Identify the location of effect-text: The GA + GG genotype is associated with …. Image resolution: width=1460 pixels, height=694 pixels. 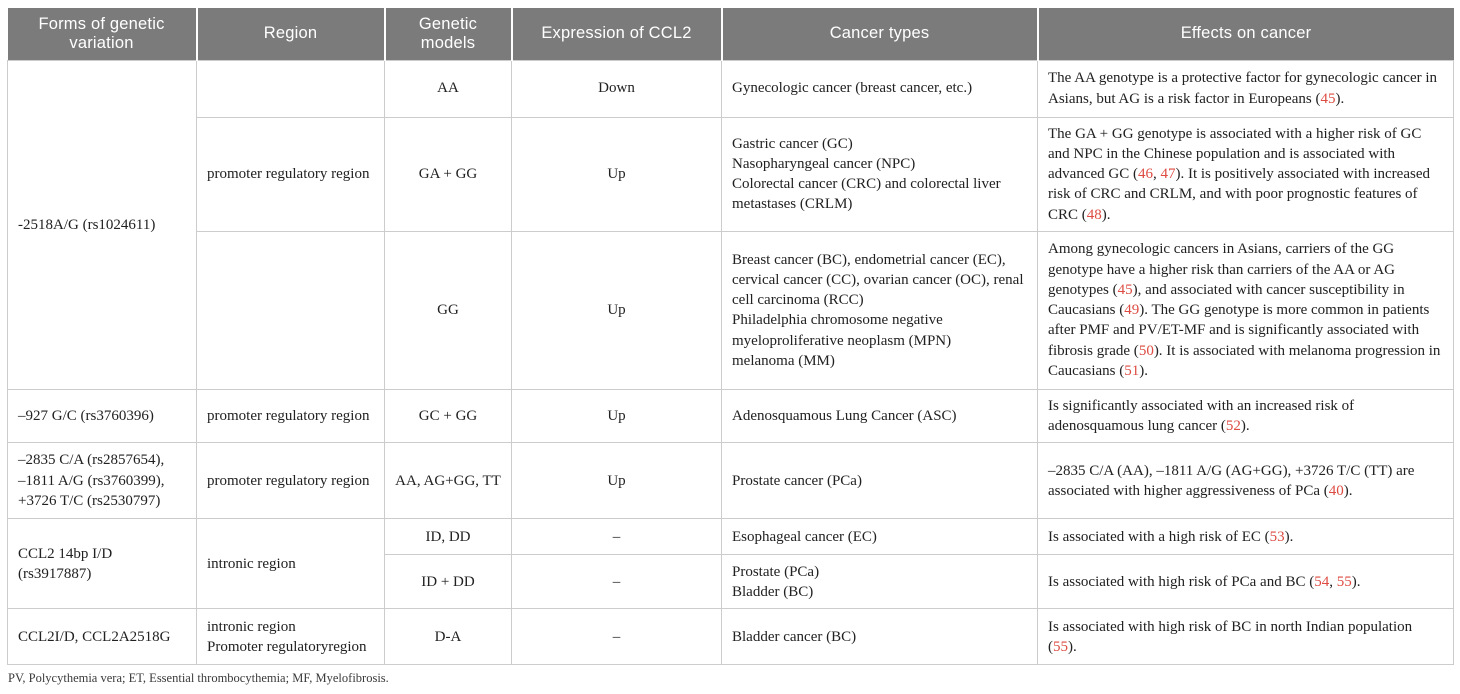
(1235, 154).